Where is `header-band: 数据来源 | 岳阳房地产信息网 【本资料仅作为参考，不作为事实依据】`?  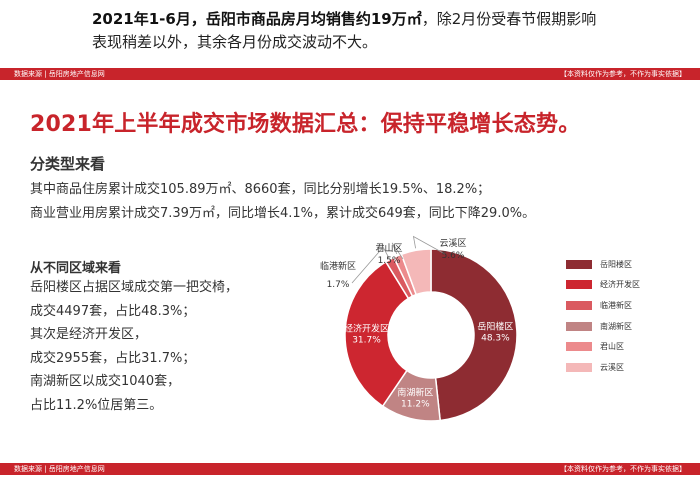
header-band: 数据来源 | 岳阳房地产信息网 【本资料仅作为参考，不作为事实依据】 is located at coordinates (350, 74).